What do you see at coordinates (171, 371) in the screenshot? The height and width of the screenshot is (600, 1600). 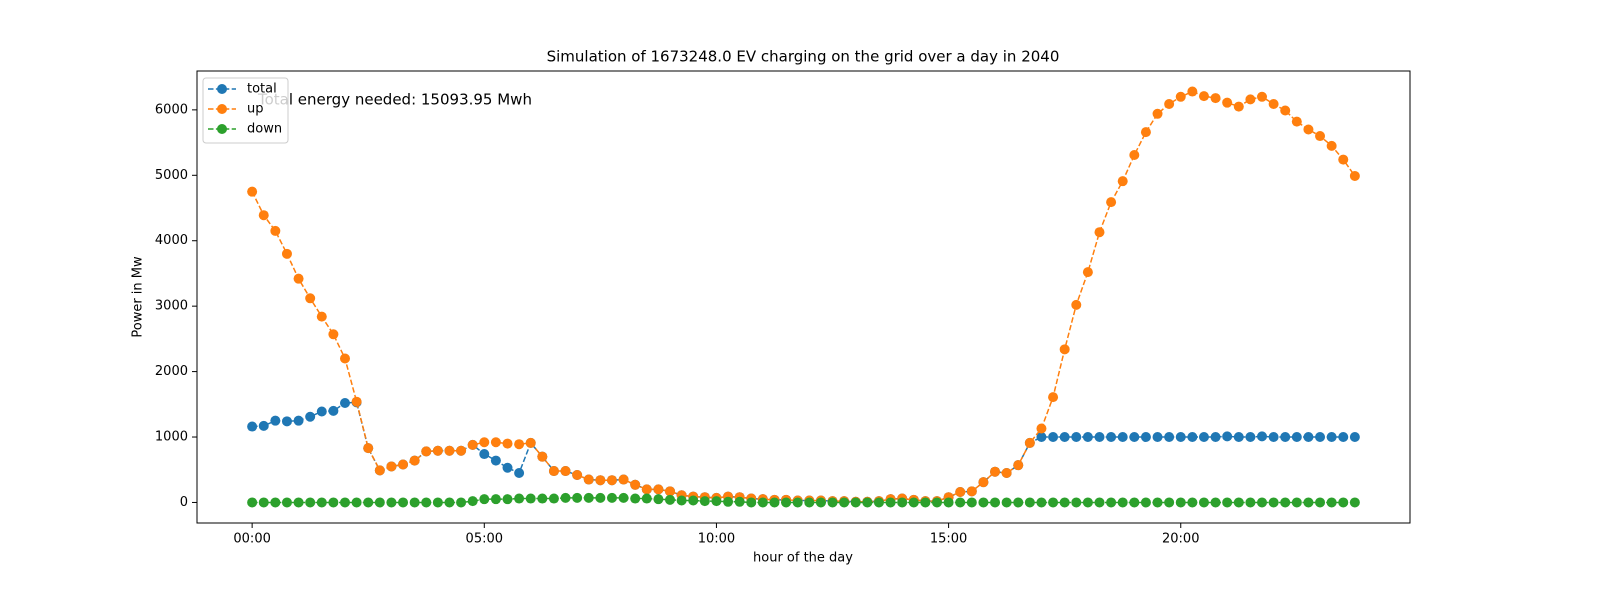 I see `y-tick-label: 2000` at bounding box center [171, 371].